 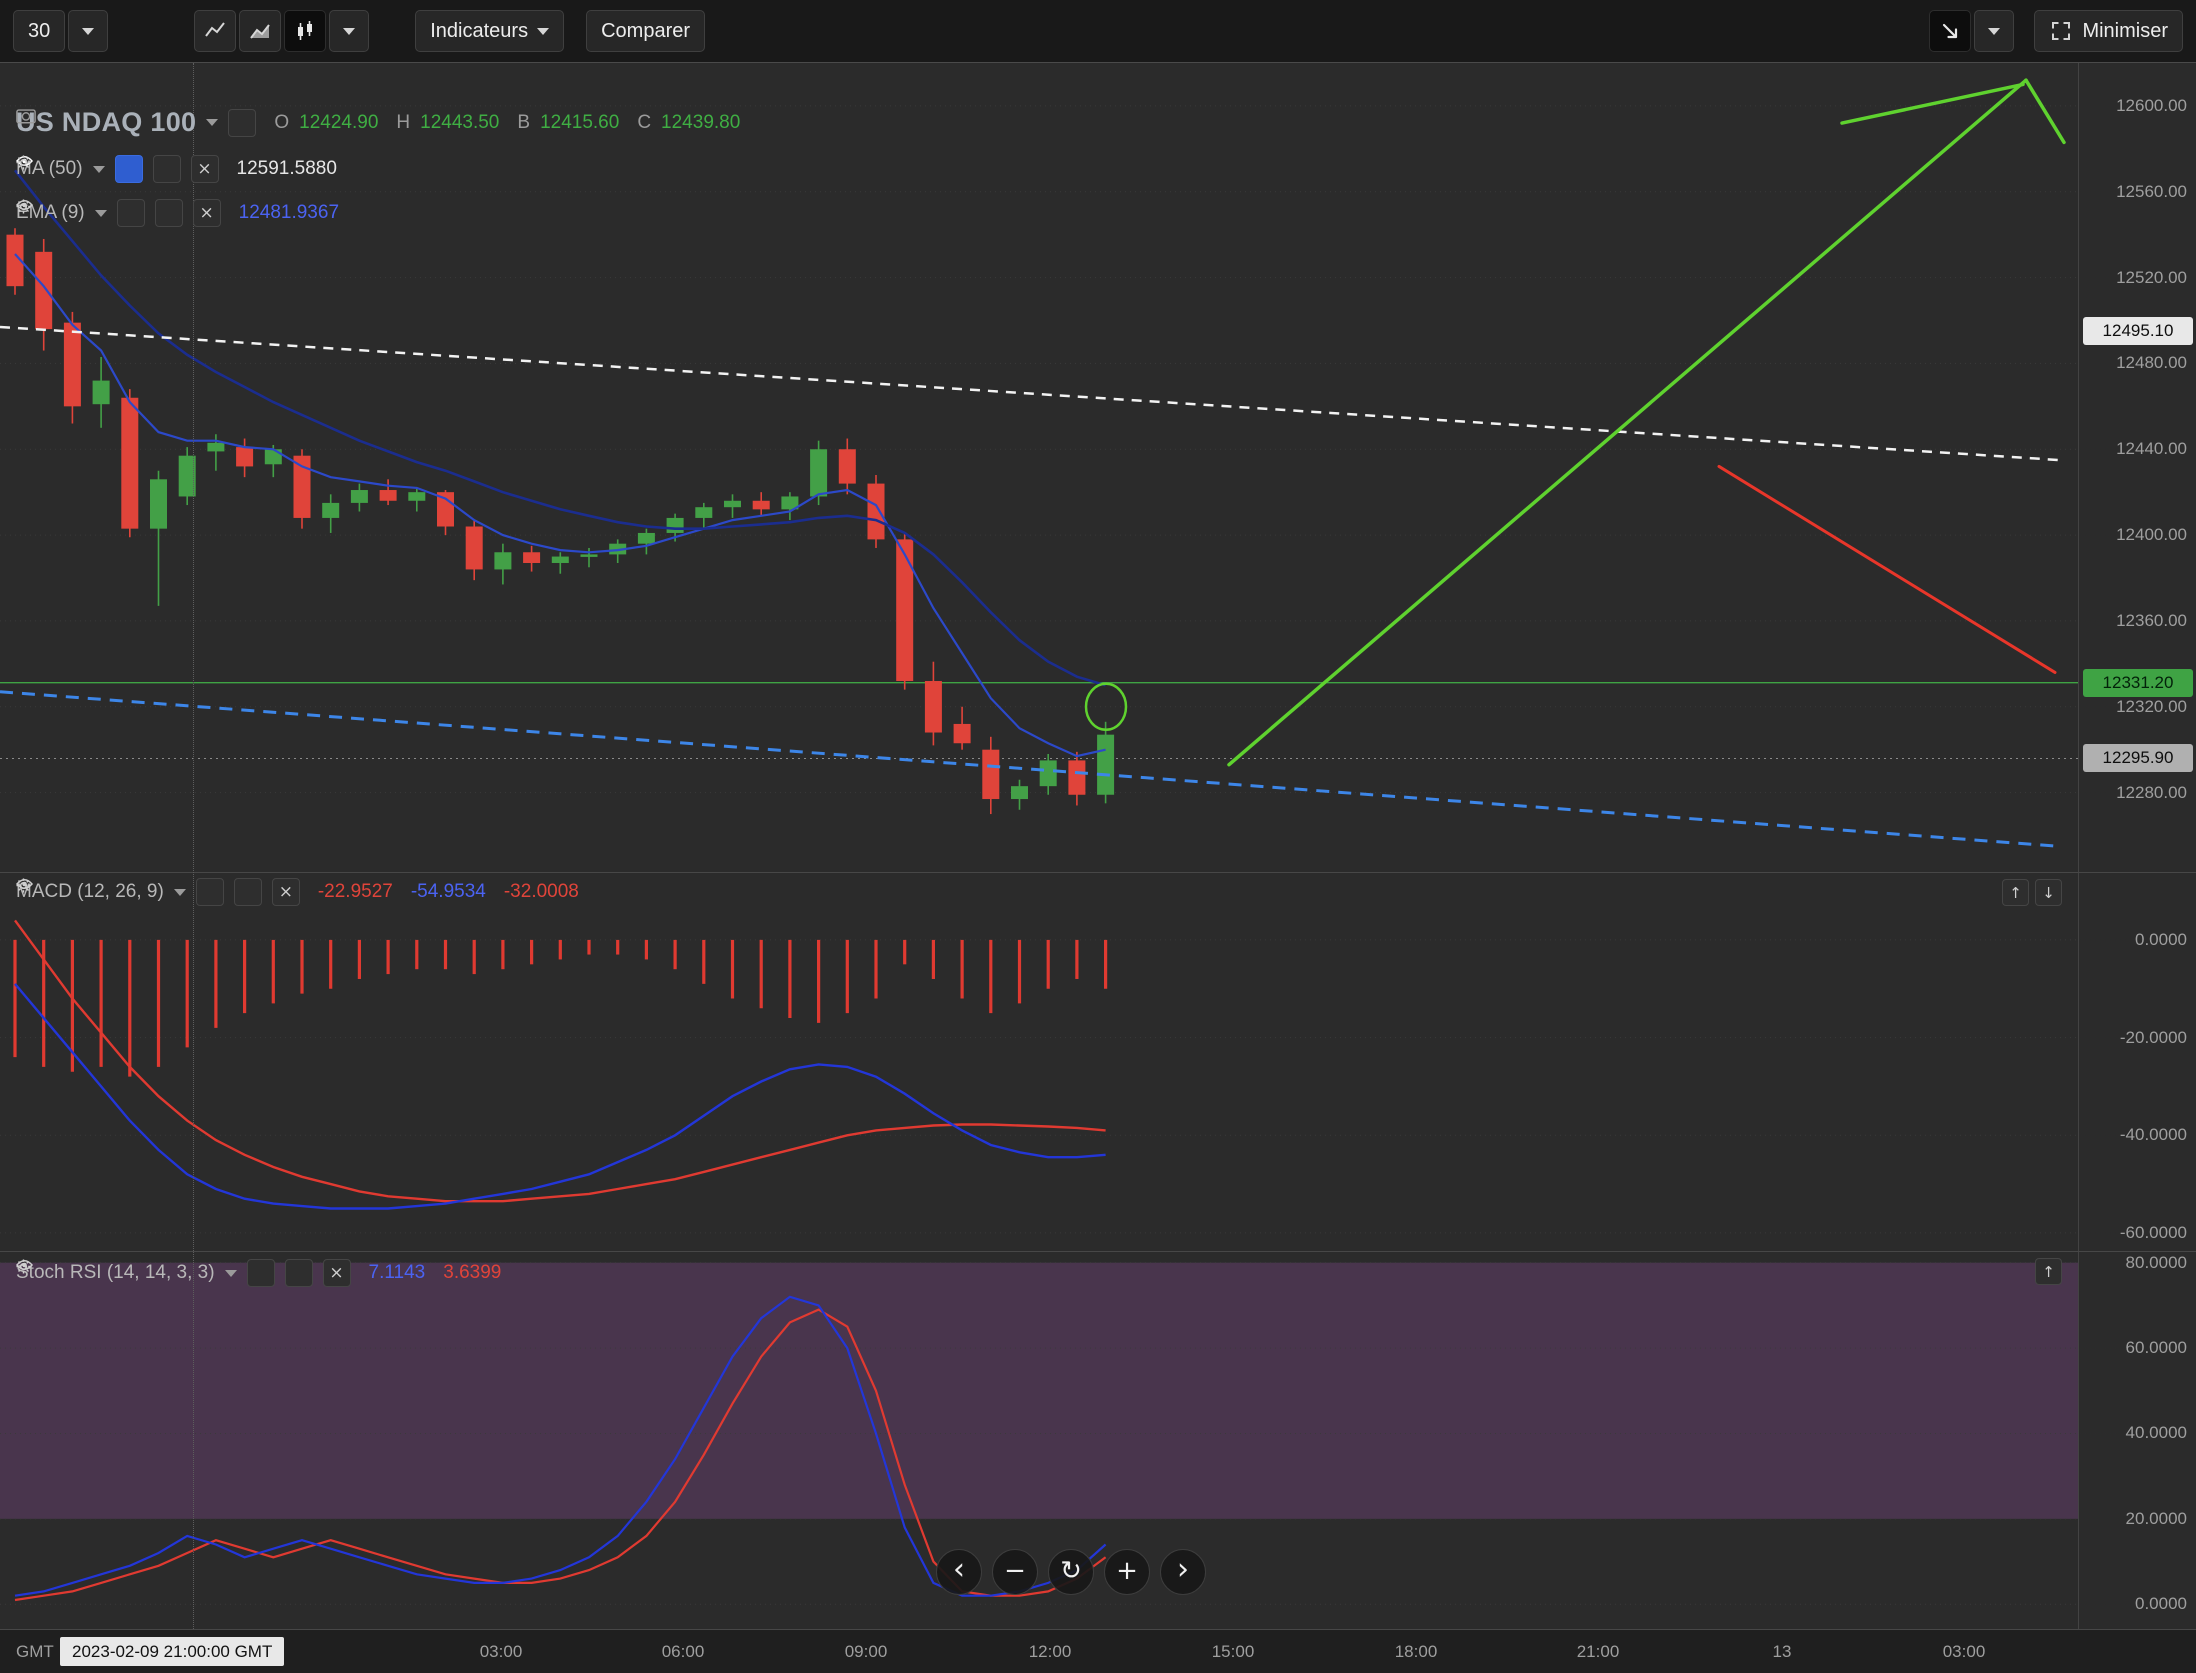 What do you see at coordinates (115, 1272) in the screenshot?
I see `stoch-name: Stoch RSI (14, 14, 3, 3)` at bounding box center [115, 1272].